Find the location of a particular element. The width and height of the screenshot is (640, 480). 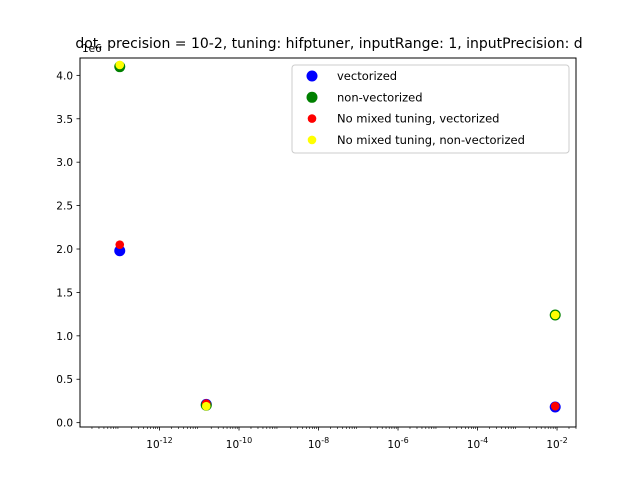

y-offset-label: 1e6 is located at coordinates (92, 49).